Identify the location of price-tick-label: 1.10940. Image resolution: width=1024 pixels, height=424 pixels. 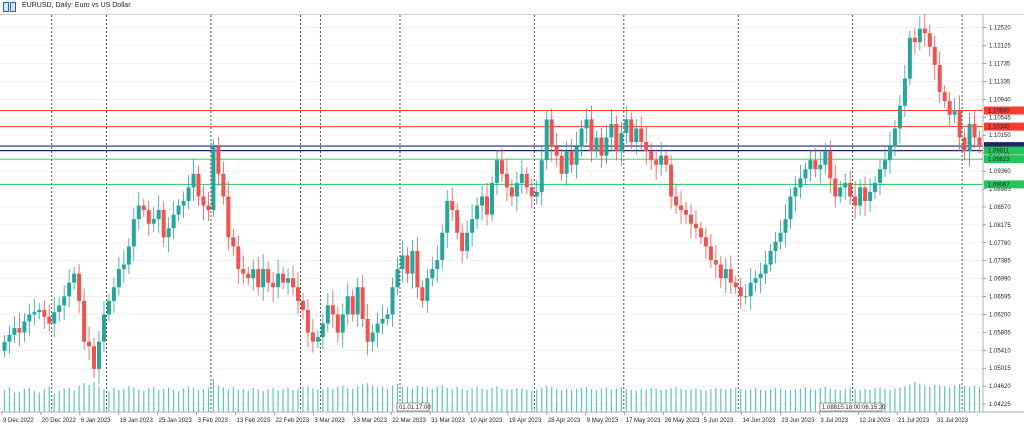
(1000, 100).